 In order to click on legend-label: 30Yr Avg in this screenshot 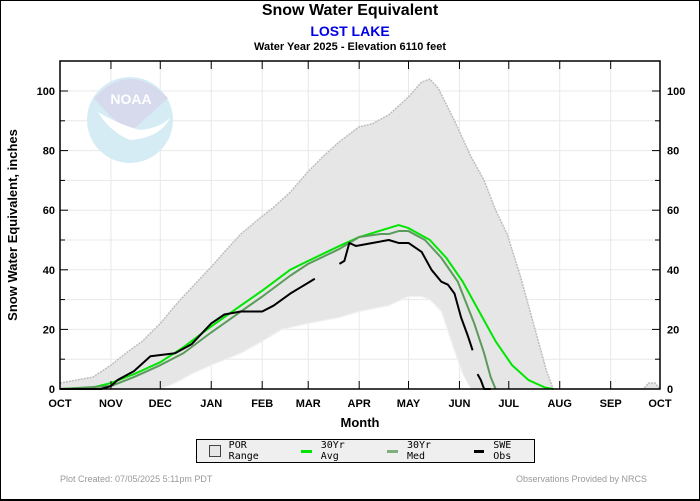, I will do `click(332, 451)`.